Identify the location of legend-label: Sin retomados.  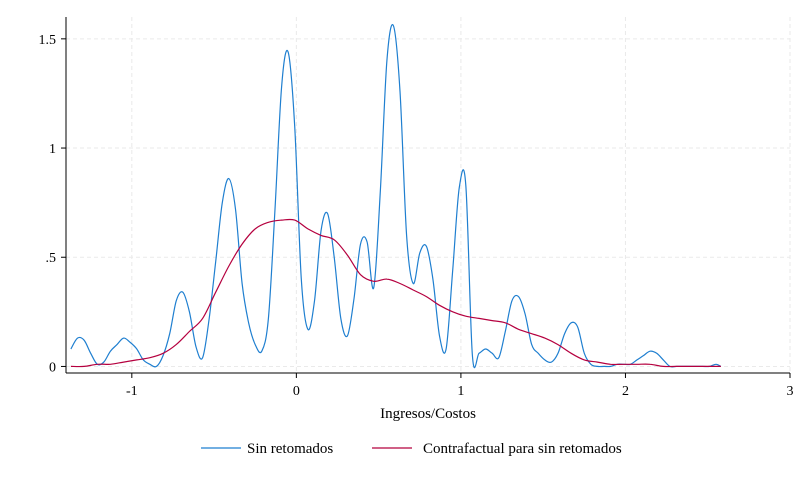
(290, 449).